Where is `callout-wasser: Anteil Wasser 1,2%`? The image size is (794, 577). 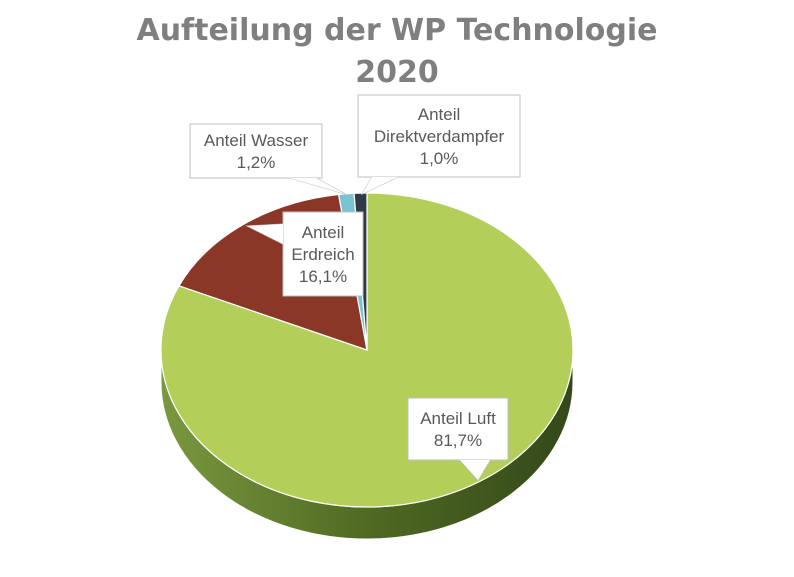
callout-wasser: Anteil Wasser 1,2% is located at coordinates (267, 159).